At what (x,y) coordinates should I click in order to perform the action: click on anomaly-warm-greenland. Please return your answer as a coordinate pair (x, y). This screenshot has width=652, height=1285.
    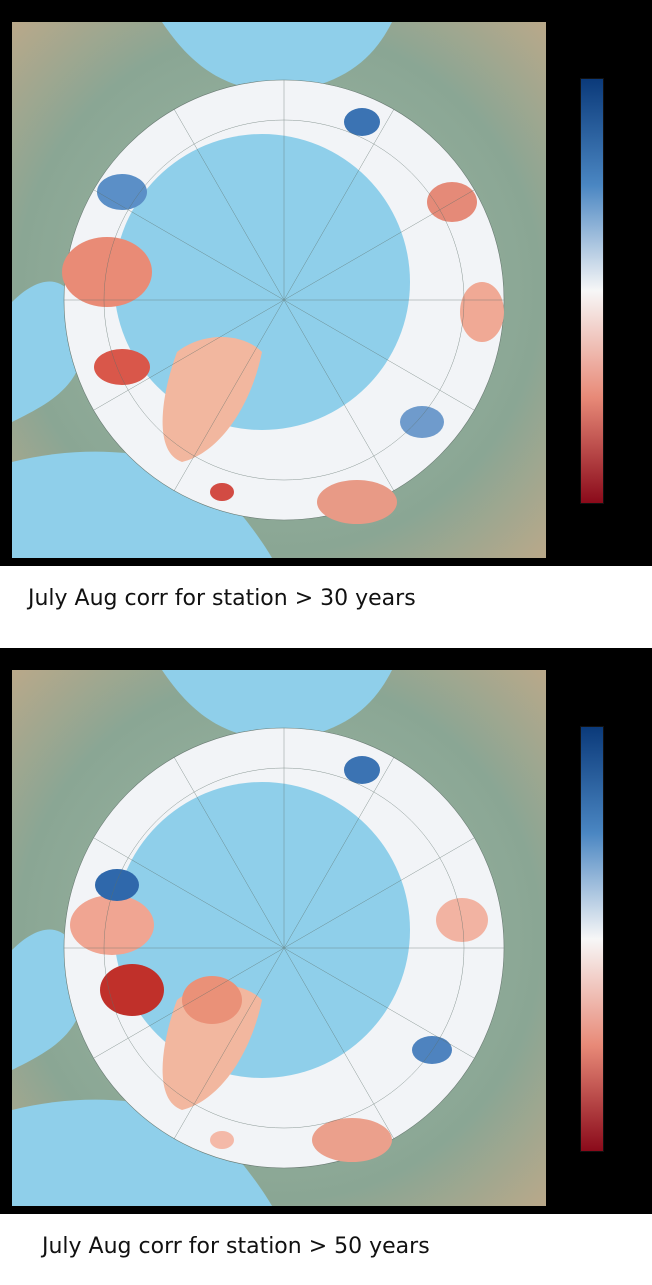
    Looking at the image, I should click on (212, 1000).